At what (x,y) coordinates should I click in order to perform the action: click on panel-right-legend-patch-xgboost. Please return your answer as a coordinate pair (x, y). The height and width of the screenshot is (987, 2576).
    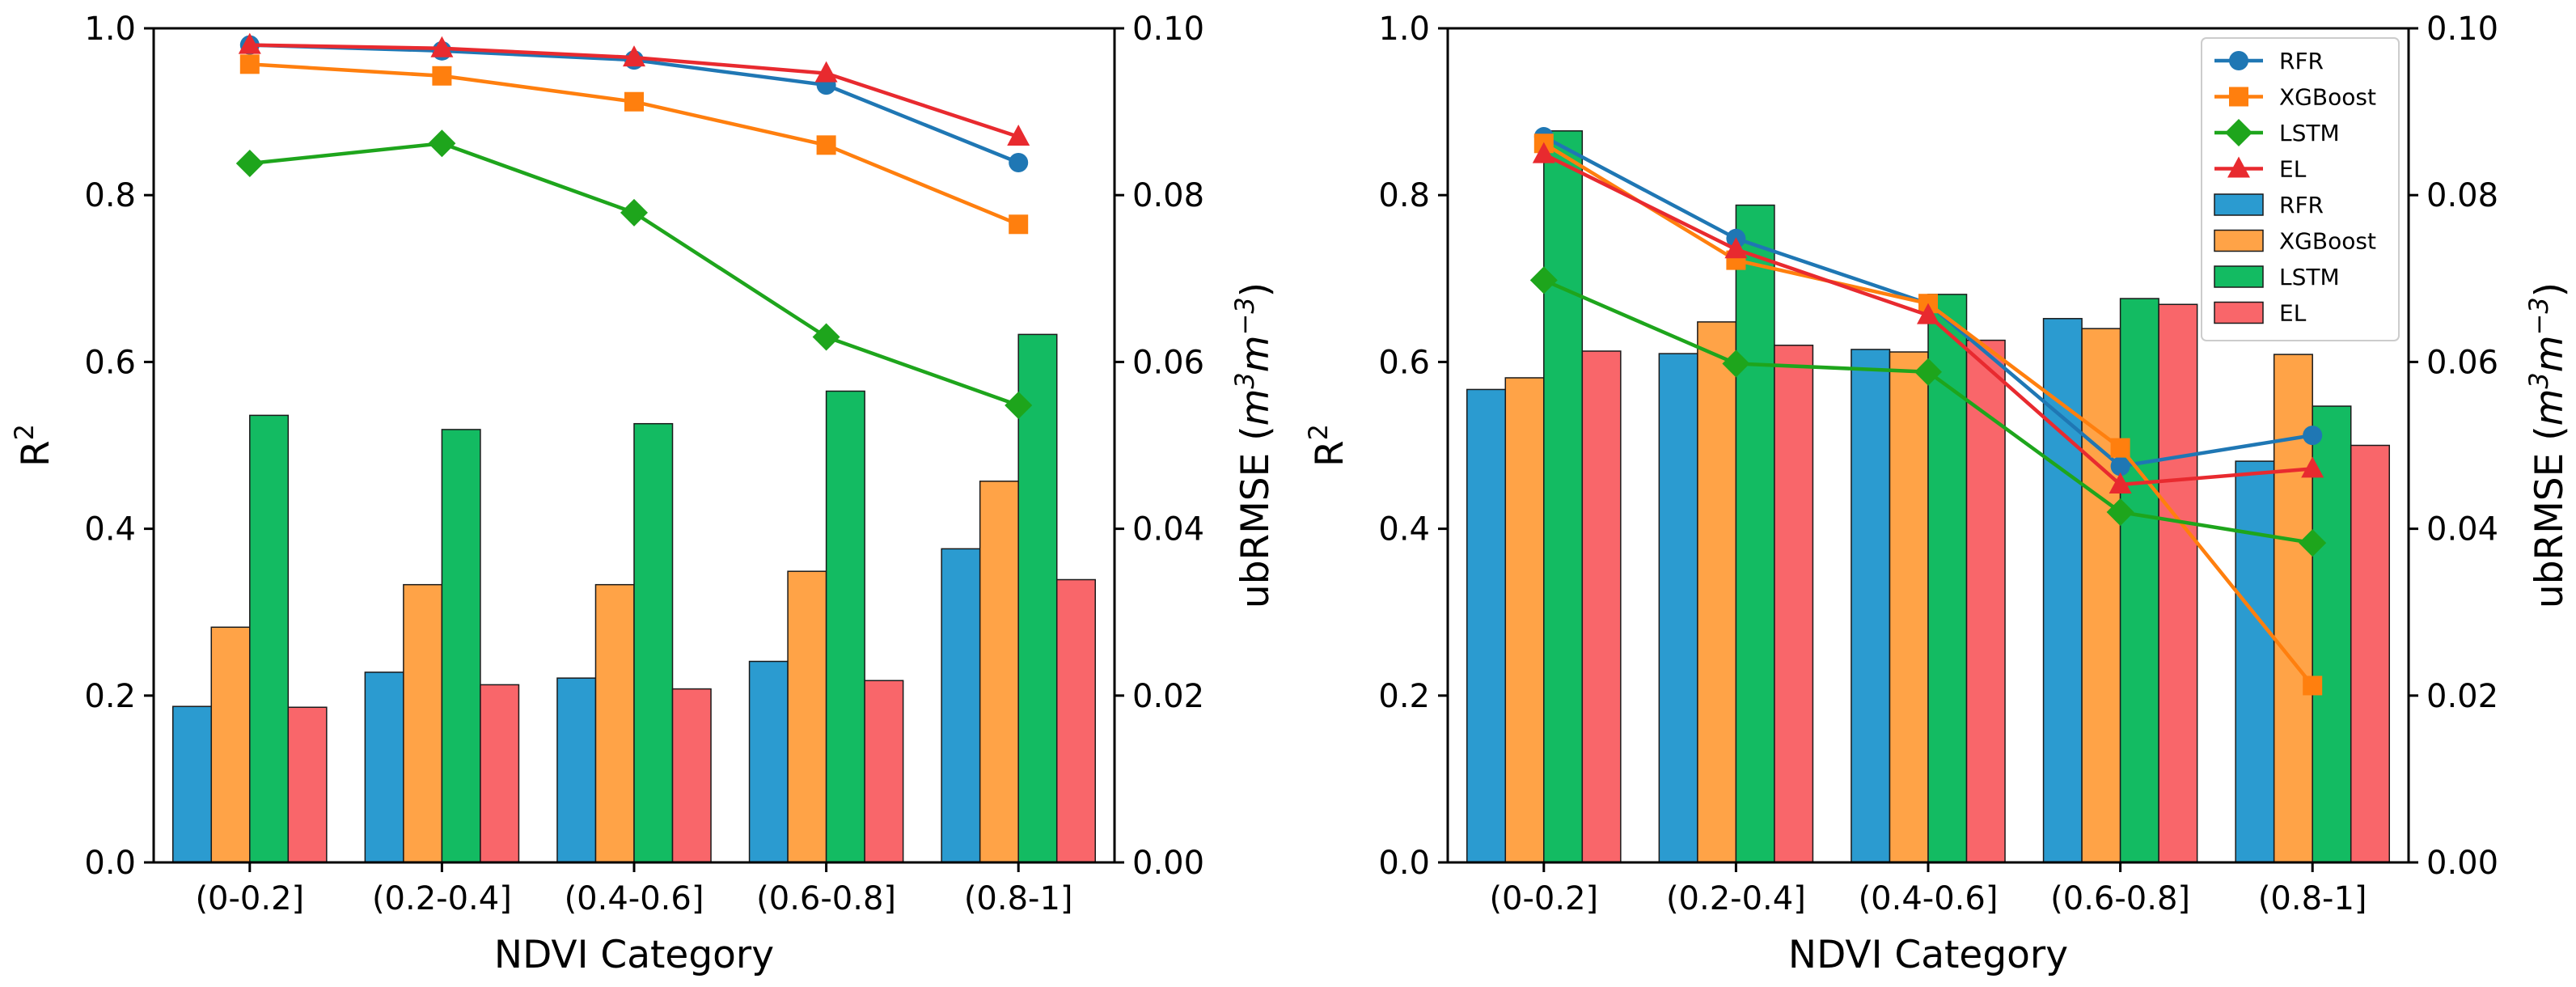
    Looking at the image, I should click on (2239, 240).